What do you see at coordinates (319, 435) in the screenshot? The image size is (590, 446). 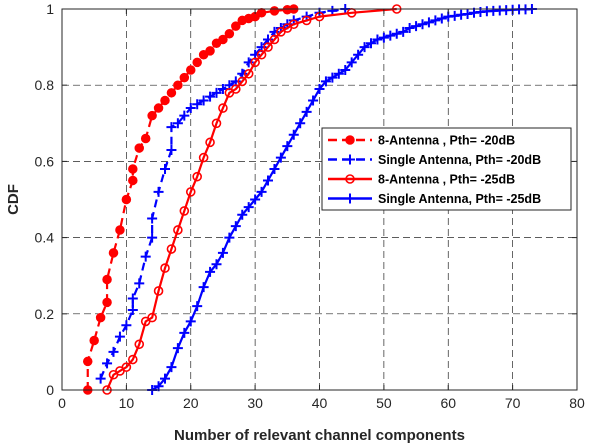 I see `x-axis-label: Number of relevant channel components` at bounding box center [319, 435].